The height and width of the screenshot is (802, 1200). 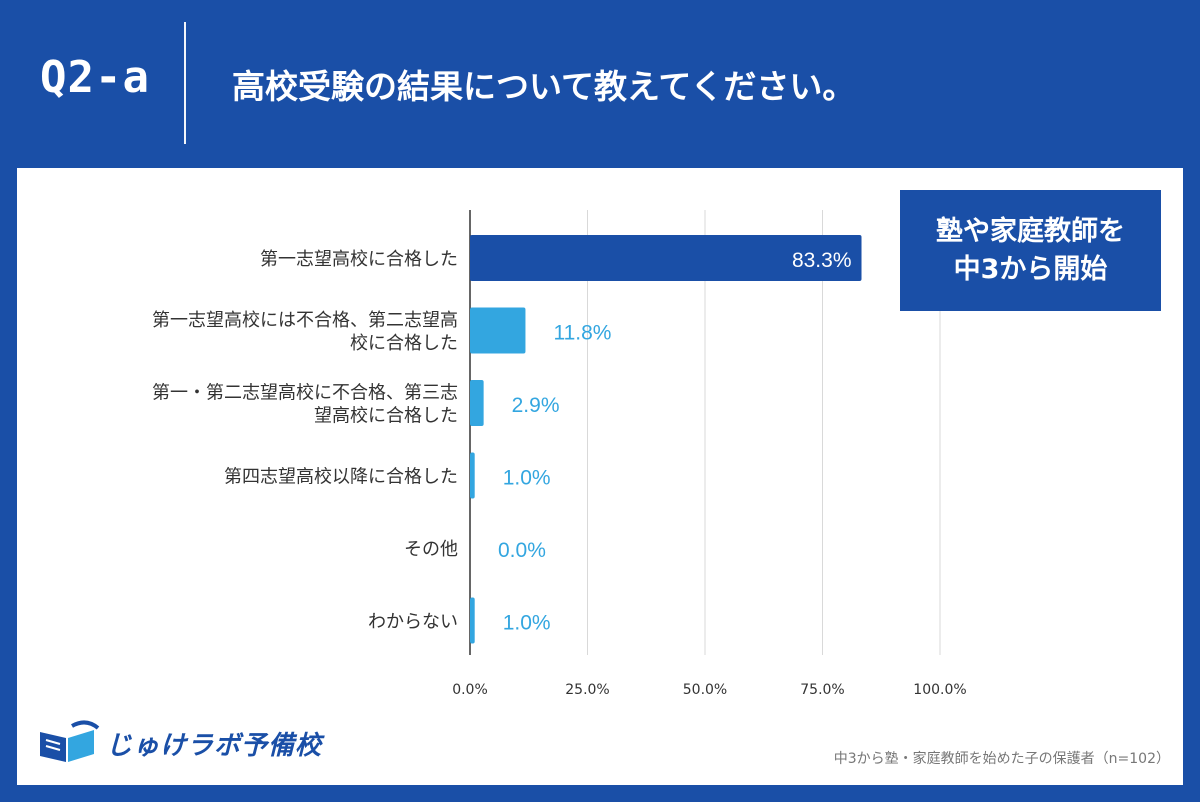 I want to click on category-label: その他, so click(x=431, y=549).